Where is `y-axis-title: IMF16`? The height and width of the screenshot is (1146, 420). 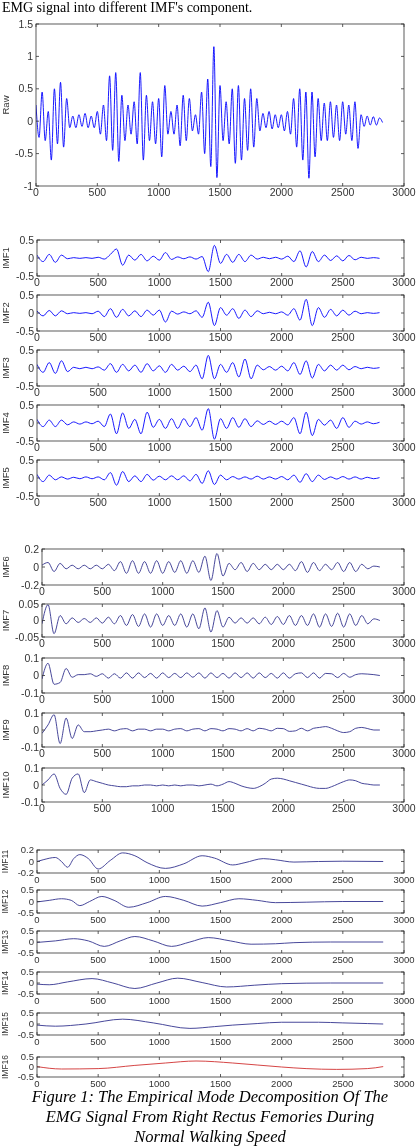
y-axis-title: IMF16 is located at coordinates (5, 1067).